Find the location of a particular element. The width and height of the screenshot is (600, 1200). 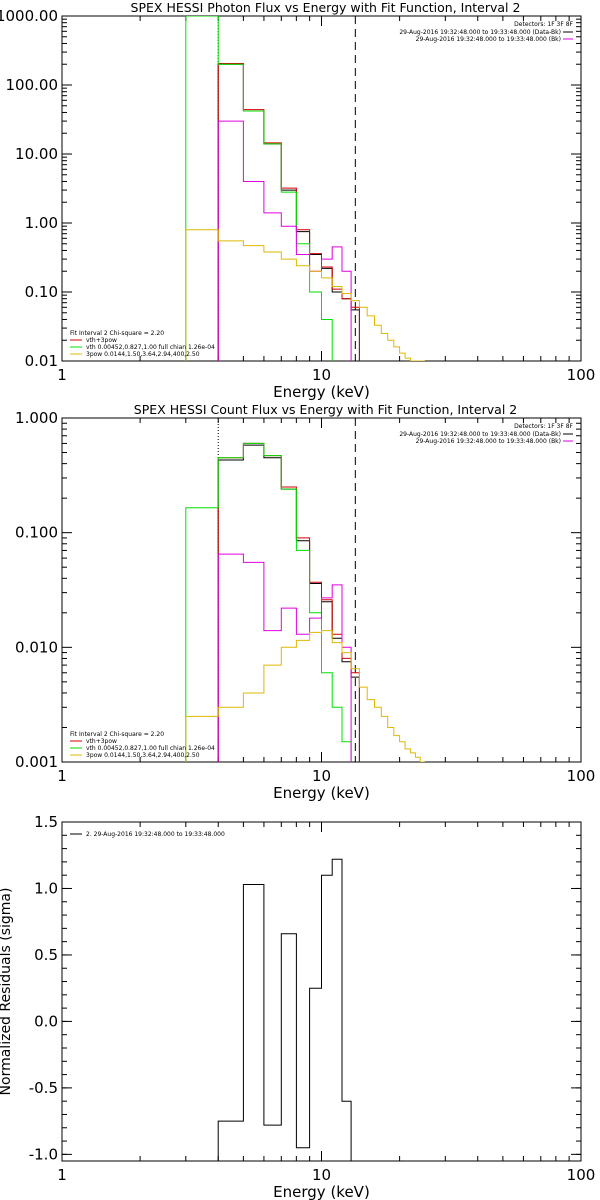

y-tick-label: 0.01 is located at coordinates (41, 361).